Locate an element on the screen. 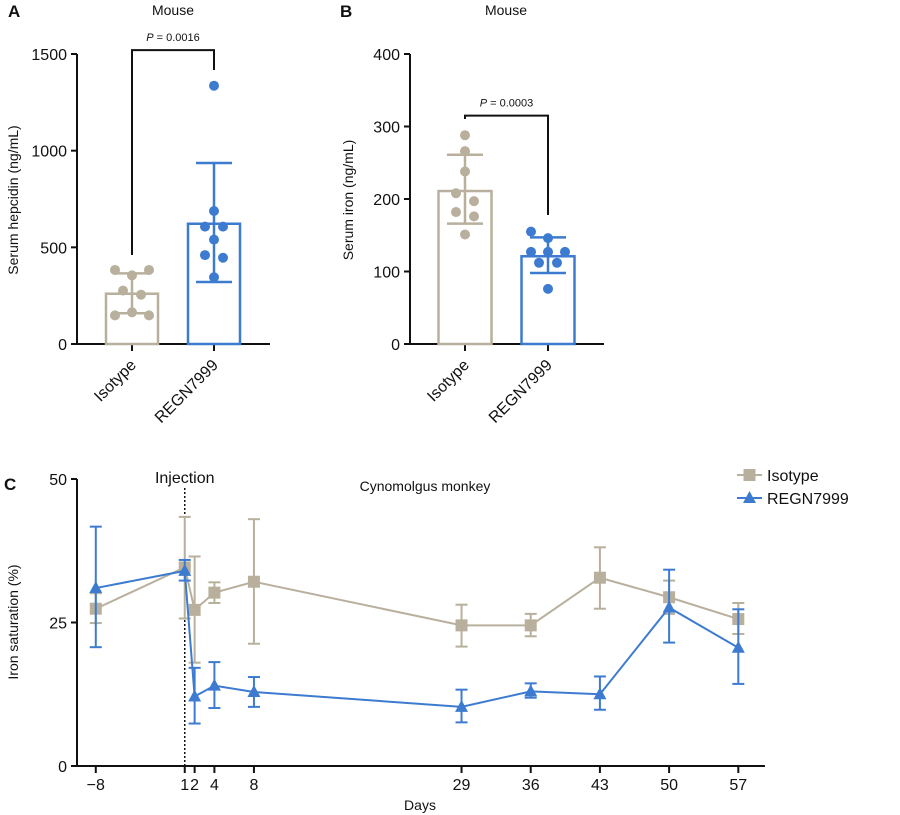 This screenshot has width=900, height=815. panel-label: B is located at coordinates (346, 11).